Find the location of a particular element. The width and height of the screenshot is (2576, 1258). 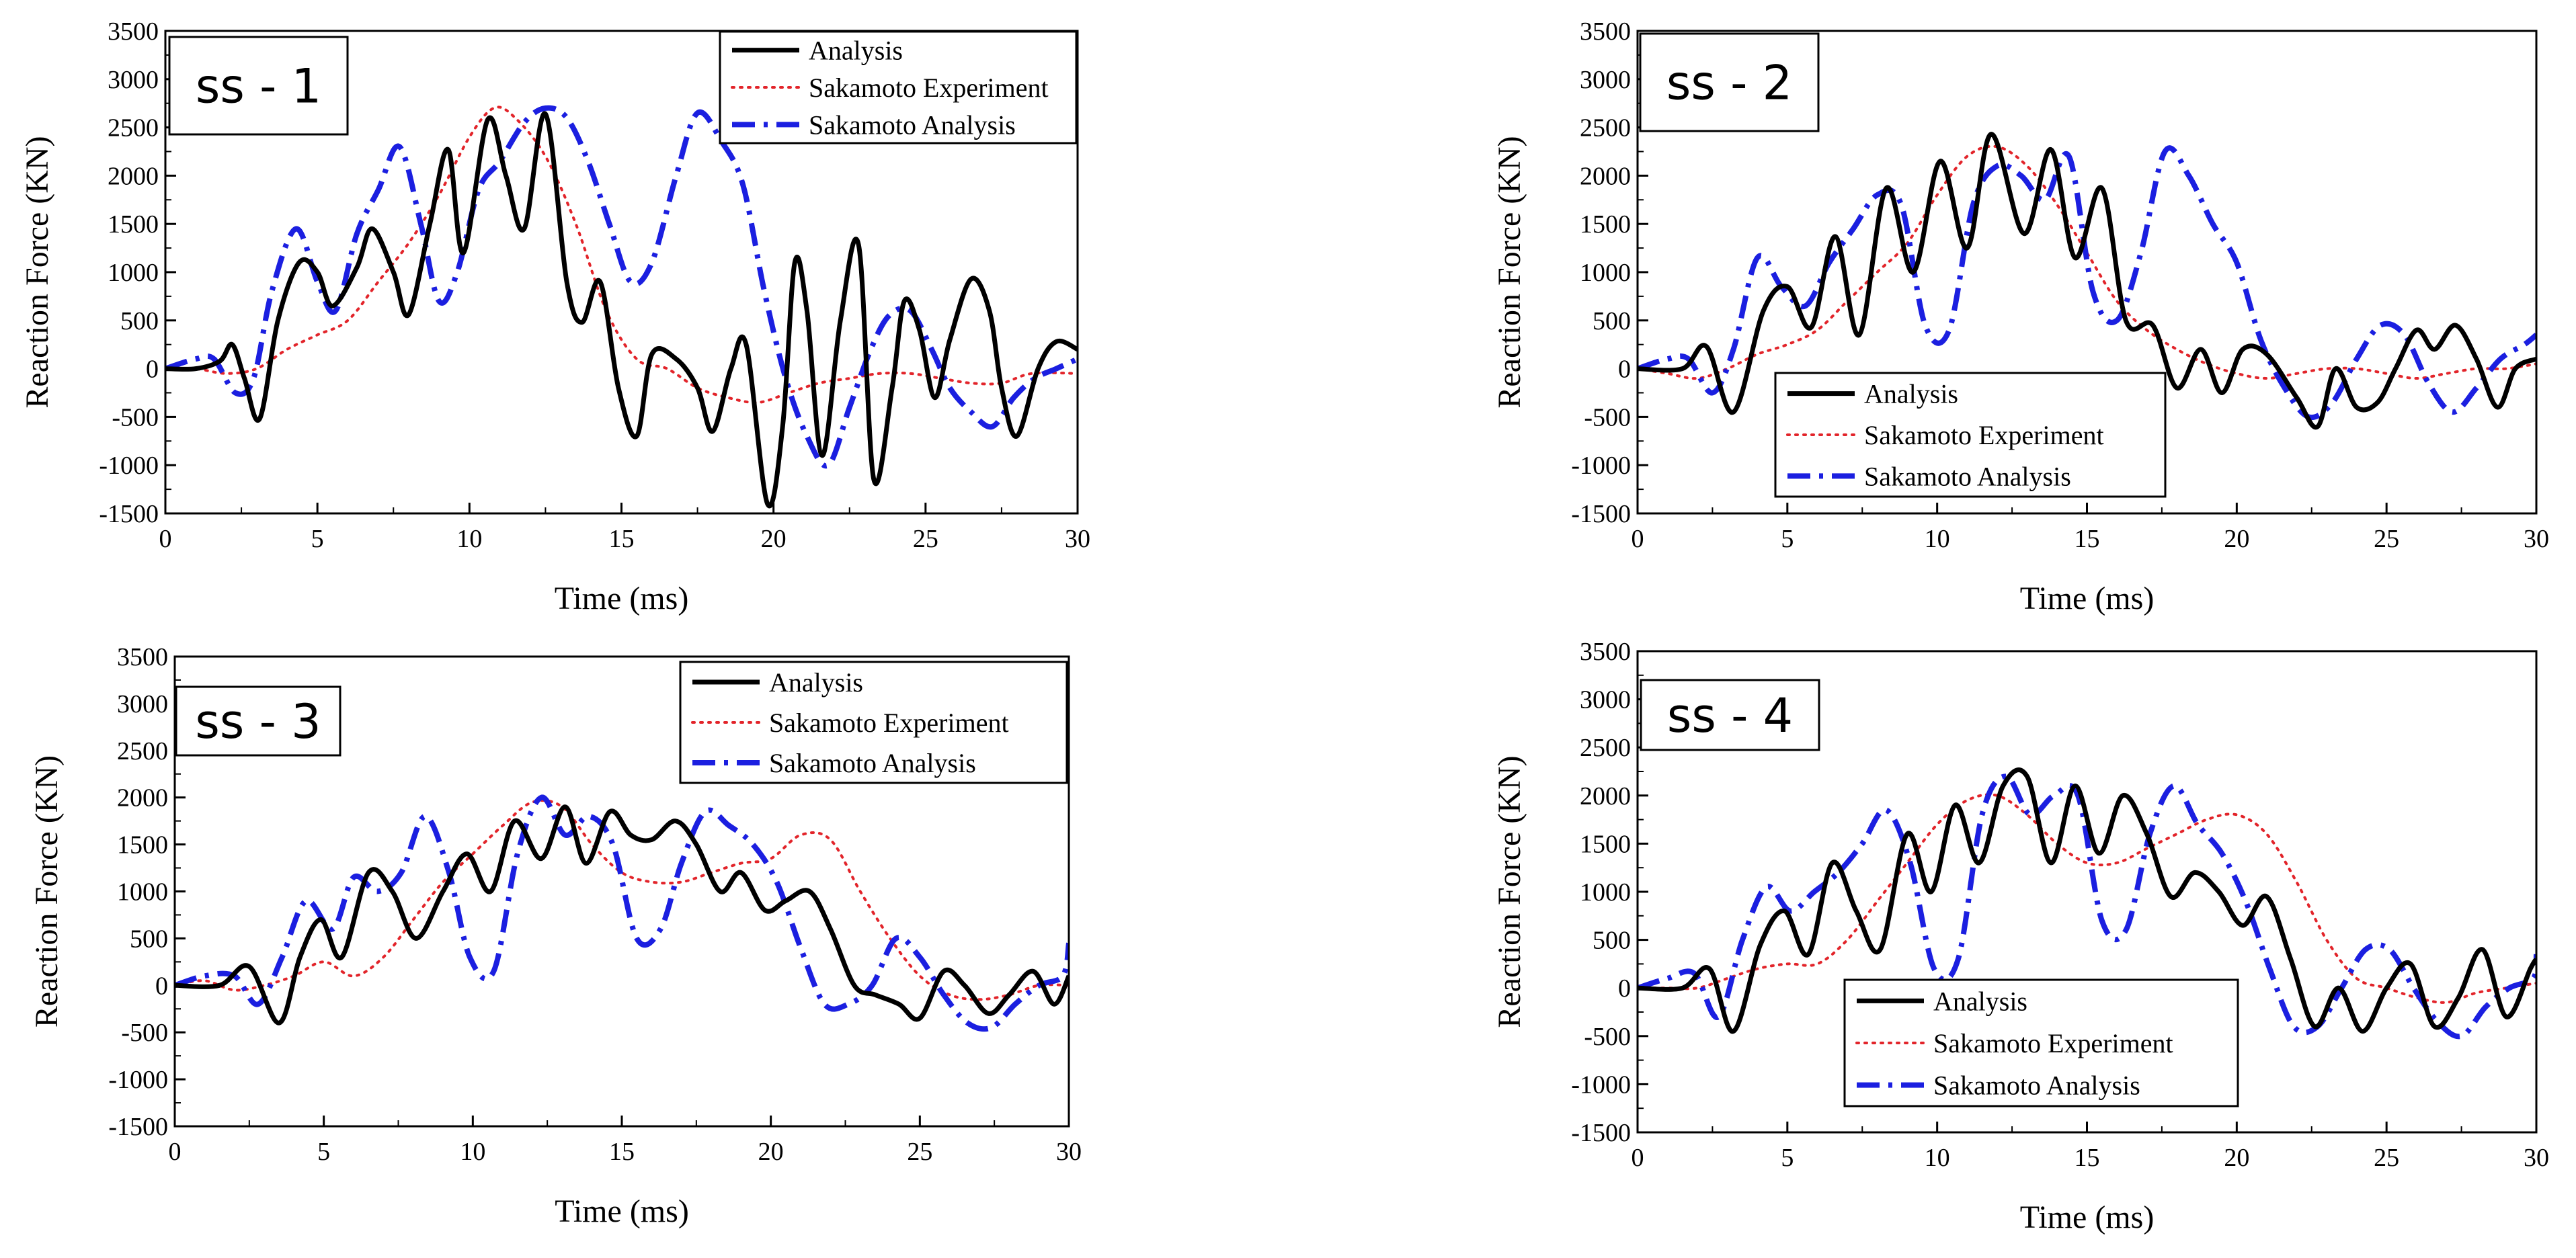

y-axis-label: Reaction Force (KN) is located at coordinates (47, 892).